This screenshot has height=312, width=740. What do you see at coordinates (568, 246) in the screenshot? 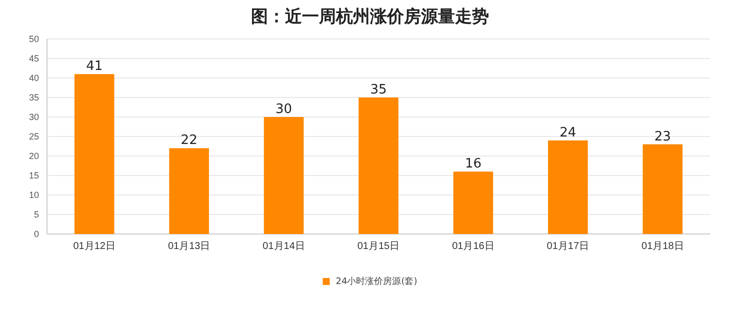
I see `x-tick-label: 01月17日` at bounding box center [568, 246].